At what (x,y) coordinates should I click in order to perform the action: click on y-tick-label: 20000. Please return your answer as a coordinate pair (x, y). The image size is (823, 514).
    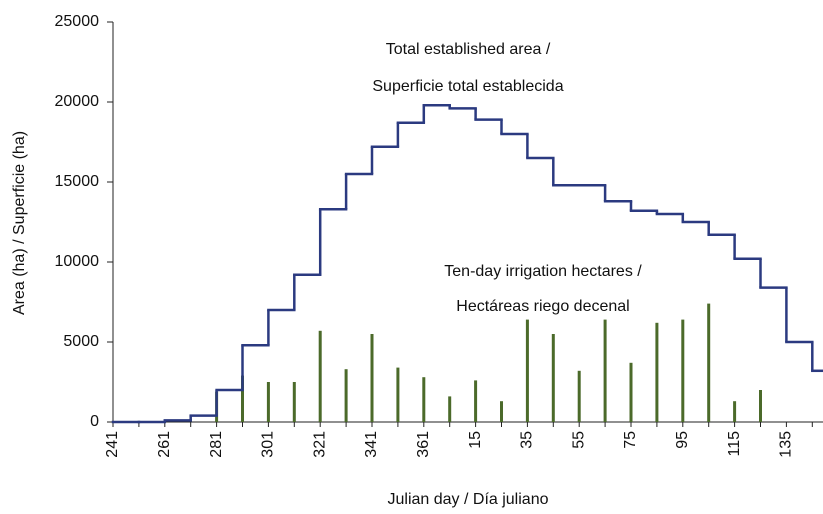
    Looking at the image, I should click on (77, 101).